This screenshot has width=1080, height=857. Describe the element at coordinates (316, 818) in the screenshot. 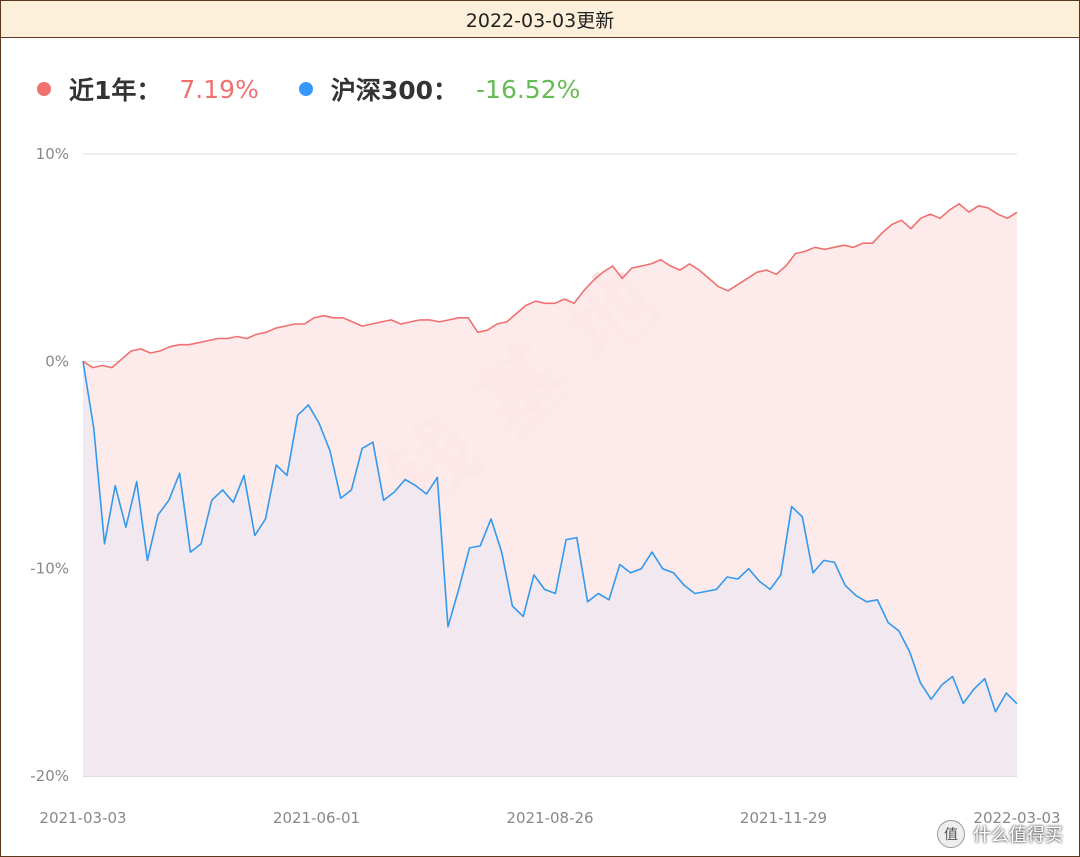

I see `x-tick-label: 2021-06-01` at that location.